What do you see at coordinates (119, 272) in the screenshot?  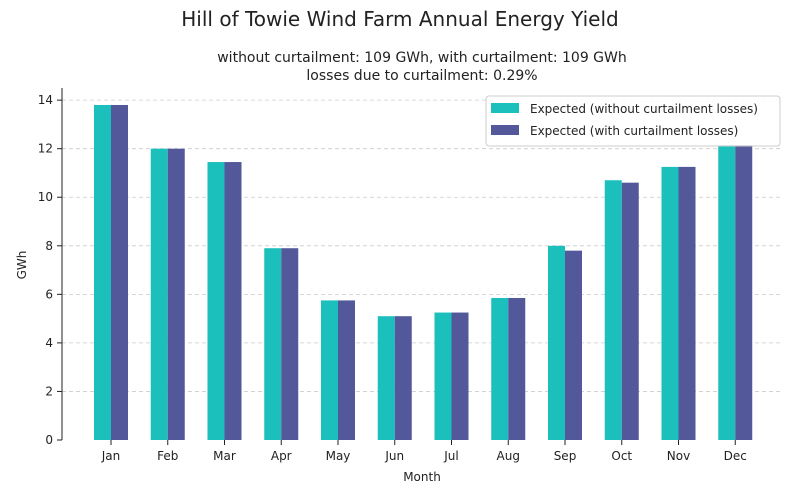 I see `bar-with-curtailment-jan` at bounding box center [119, 272].